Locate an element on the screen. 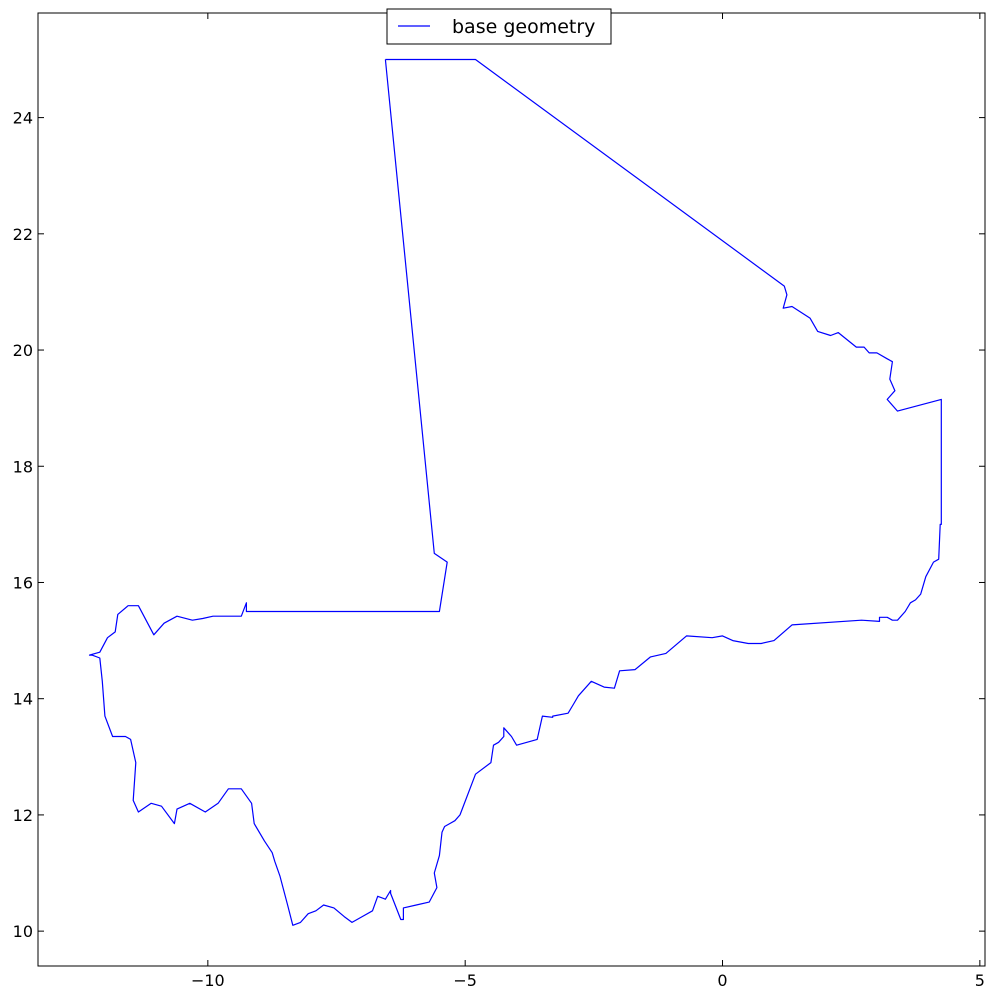  x-tick-label: 5 is located at coordinates (980, 980).